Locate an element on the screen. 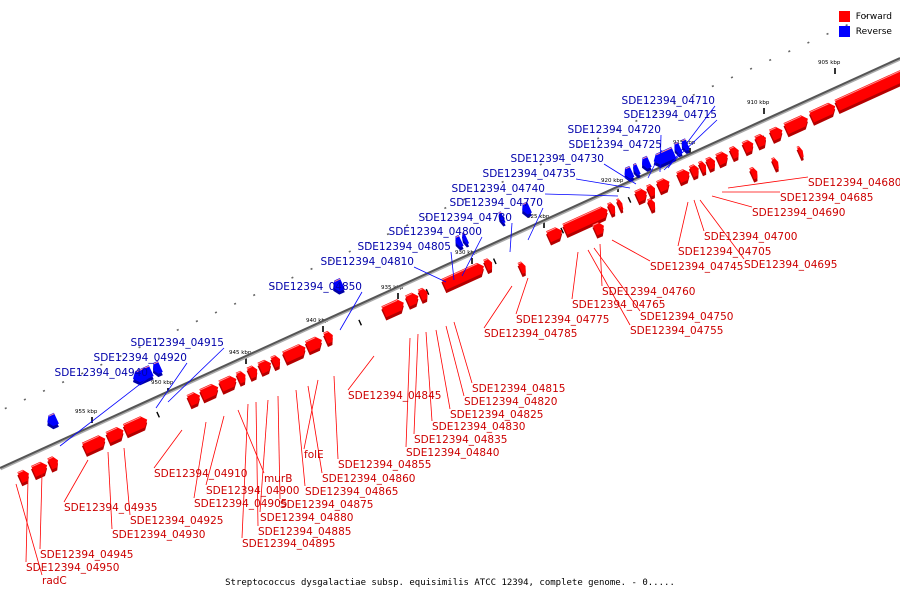 The height and width of the screenshot is (600, 900). label-sde12394-04750: SDE12394_04750 is located at coordinates (686, 317).